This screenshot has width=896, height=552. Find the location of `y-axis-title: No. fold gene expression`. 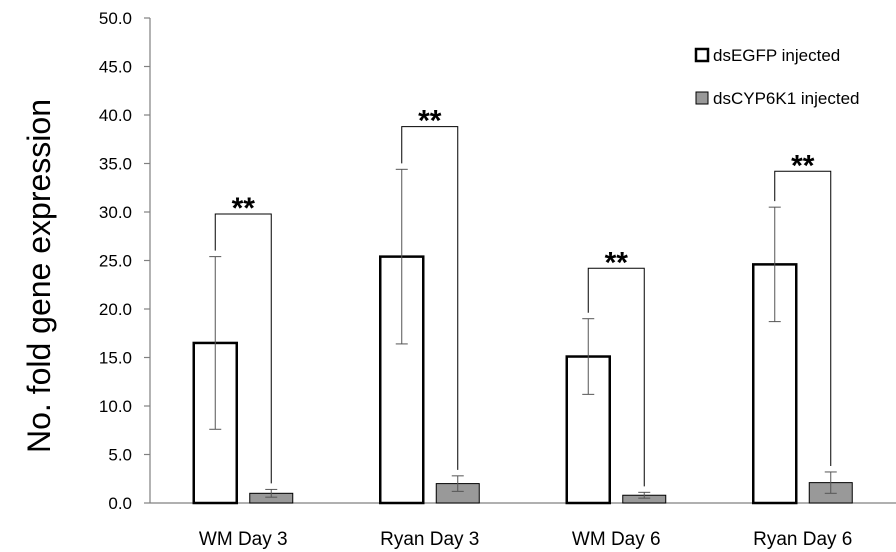

y-axis-title: No. fold gene expression is located at coordinates (39, 276).